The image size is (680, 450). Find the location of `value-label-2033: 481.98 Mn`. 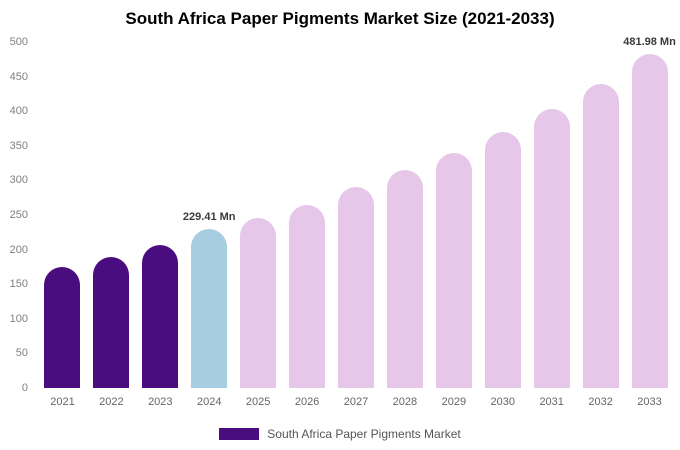

value-label-2033: 481.98 Mn is located at coordinates (649, 42).